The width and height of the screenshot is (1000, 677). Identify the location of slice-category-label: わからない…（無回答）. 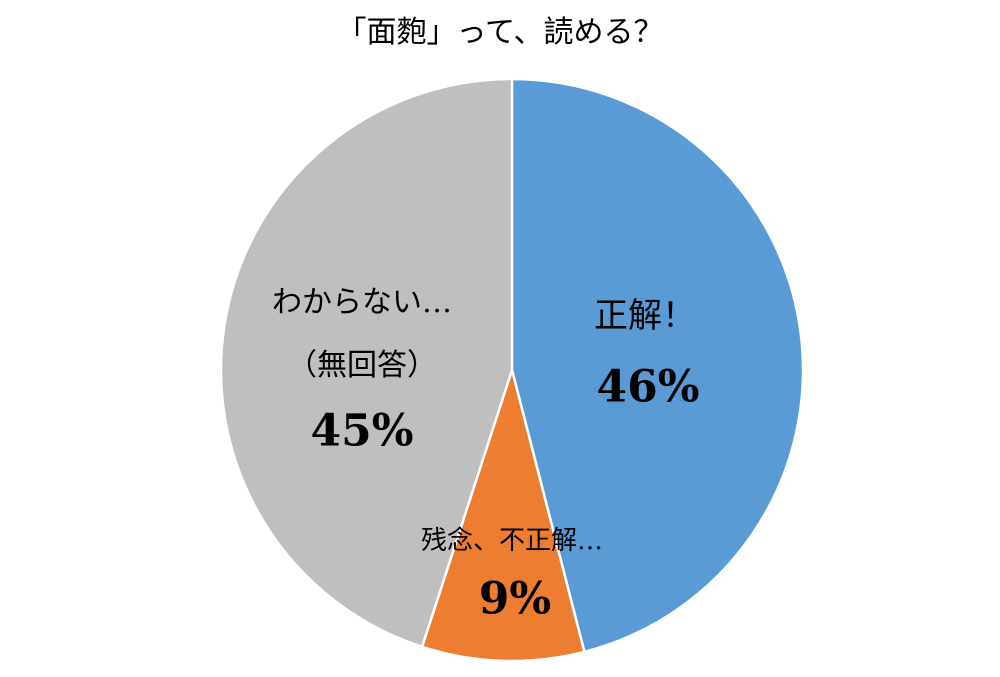
(362, 334).